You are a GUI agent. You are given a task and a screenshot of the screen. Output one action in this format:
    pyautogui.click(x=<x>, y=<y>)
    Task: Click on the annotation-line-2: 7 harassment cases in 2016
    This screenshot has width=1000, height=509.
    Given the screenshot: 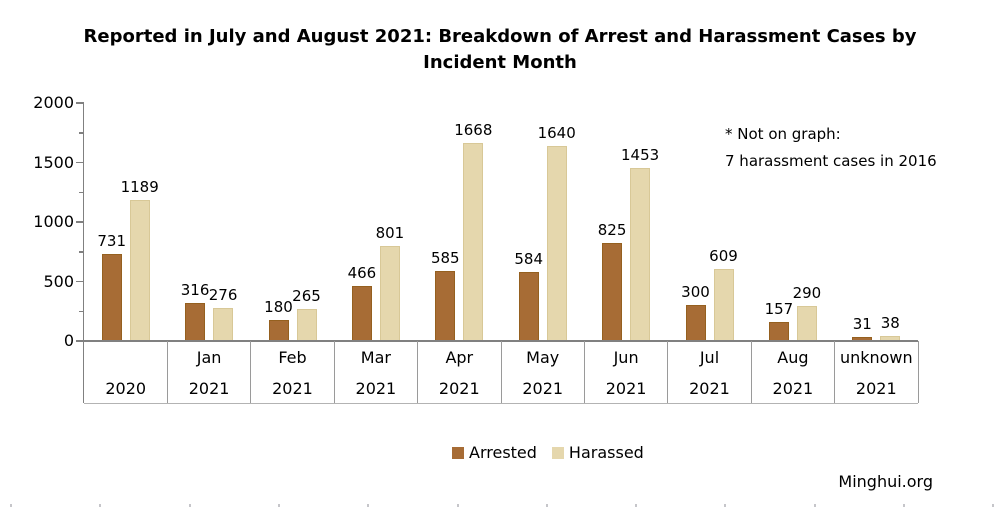 What is the action you would take?
    pyautogui.click(x=831, y=161)
    